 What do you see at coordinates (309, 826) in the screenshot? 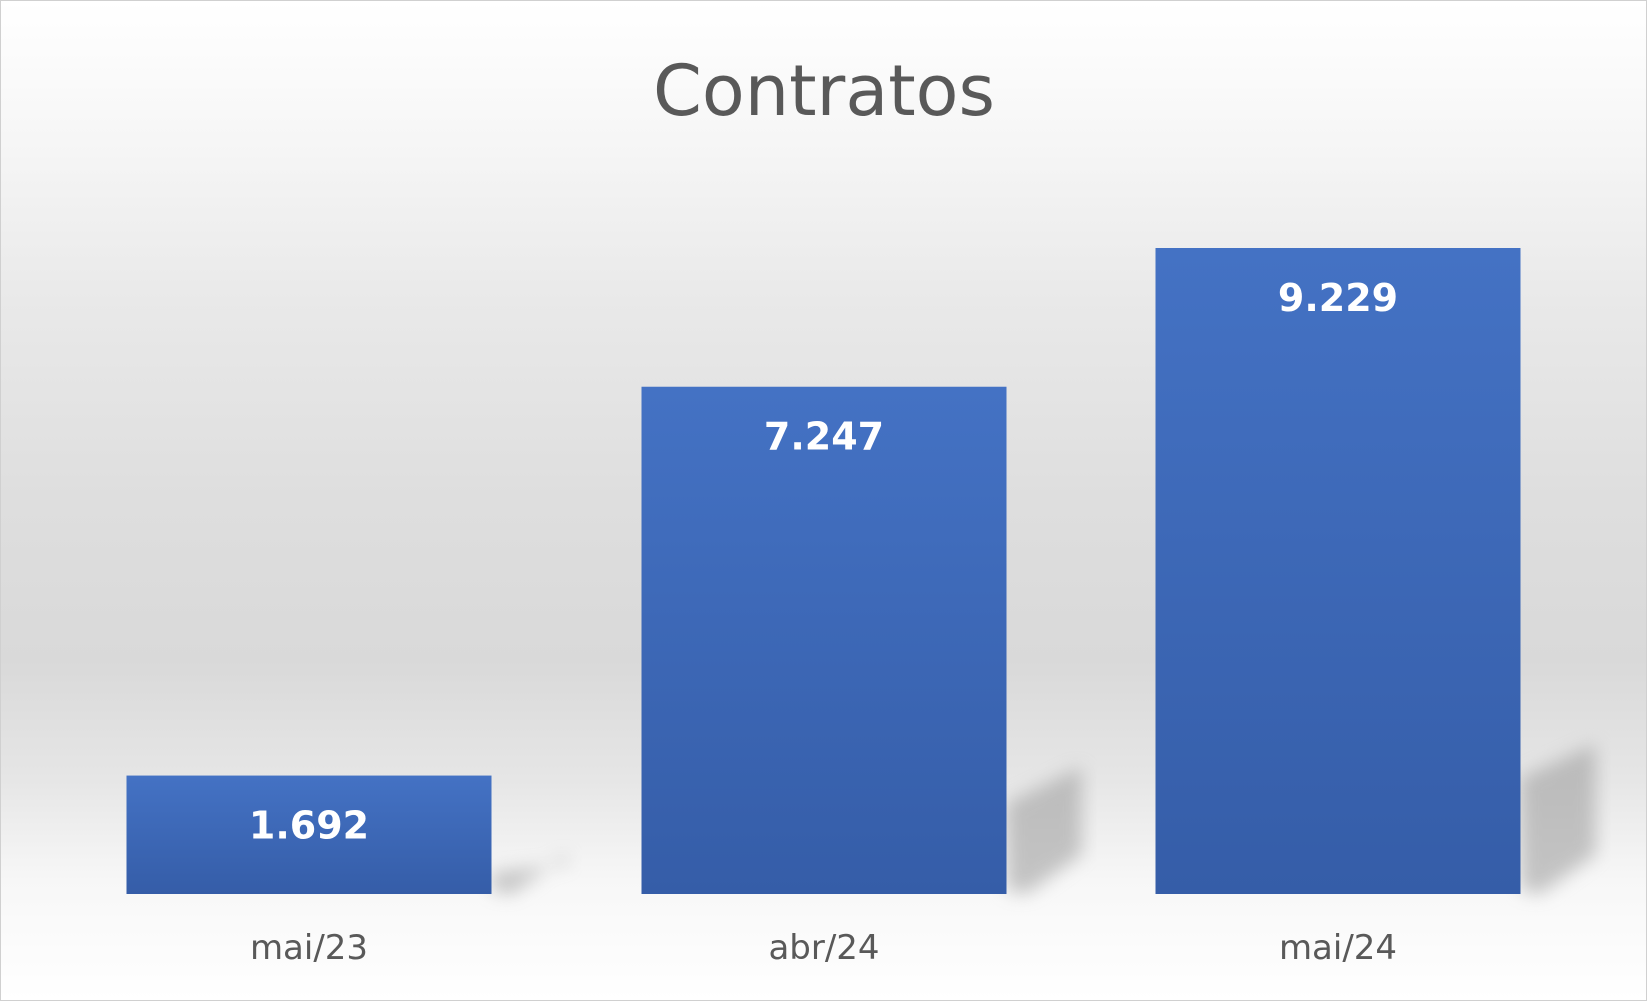
I see `data-label: 1.692` at bounding box center [309, 826].